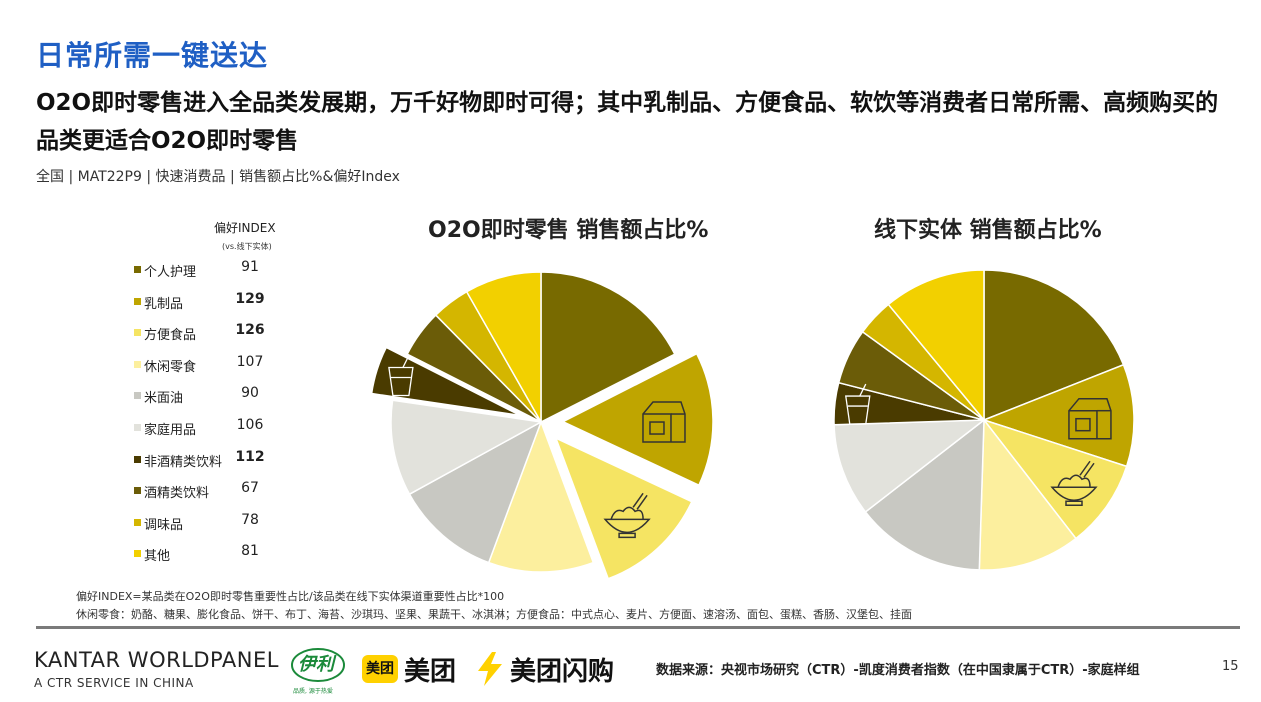 The height and width of the screenshot is (702, 1261). Describe the element at coordinates (214, 429) in the screenshot. I see `legend-item: 家庭用品 106` at that location.